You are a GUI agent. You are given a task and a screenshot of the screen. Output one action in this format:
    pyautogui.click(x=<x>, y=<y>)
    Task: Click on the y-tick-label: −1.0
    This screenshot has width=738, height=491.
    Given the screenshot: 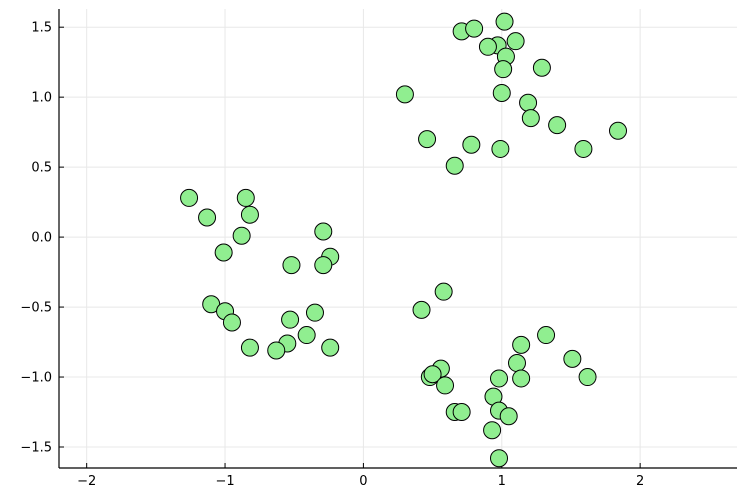 What is the action you would take?
    pyautogui.click(x=36, y=378)
    